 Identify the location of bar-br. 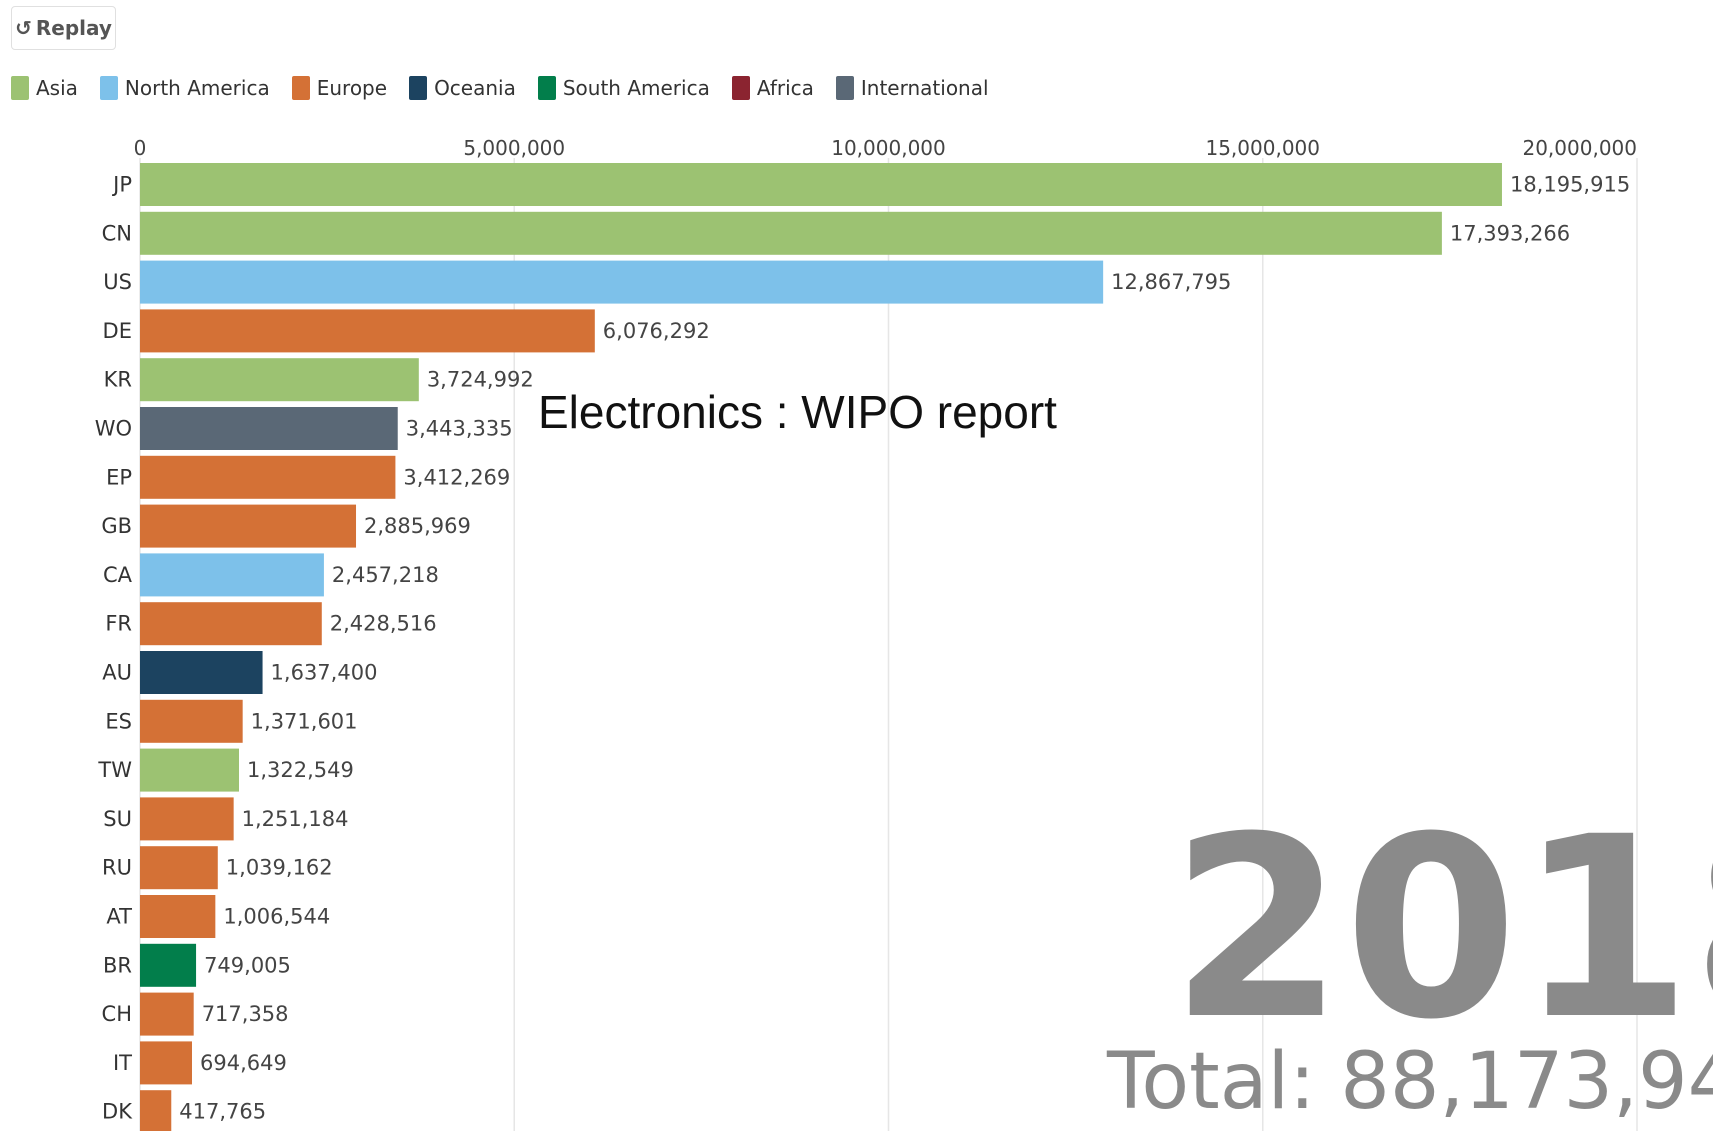
(168, 965).